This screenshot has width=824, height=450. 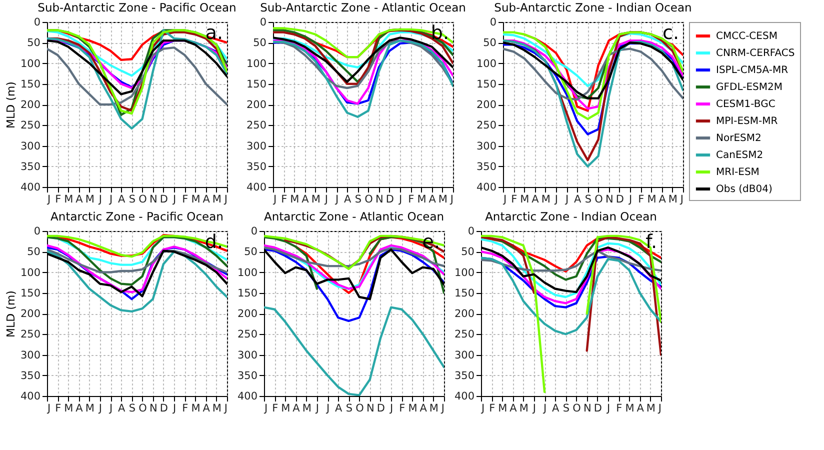 I want to click on y-tick-label: 50, so click(x=489, y=43).